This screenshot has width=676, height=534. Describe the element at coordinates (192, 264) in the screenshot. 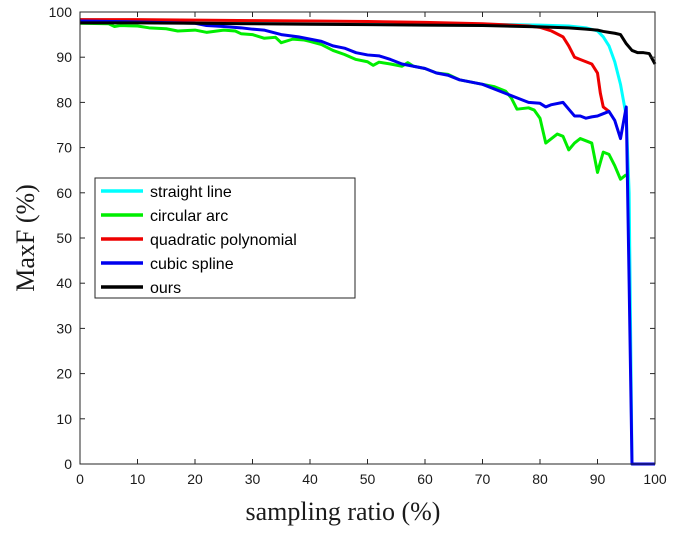

I see `legend-label: cubic spline` at that location.